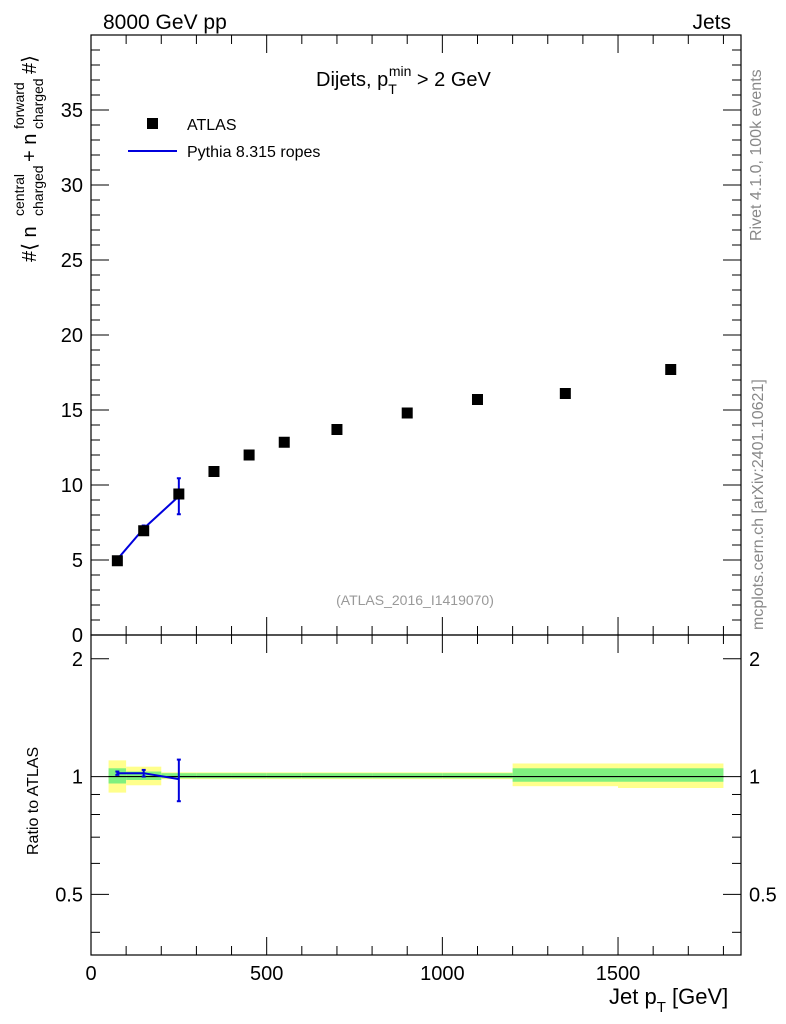 Image resolution: width=786 pixels, height=1024 pixels. What do you see at coordinates (30, 244) in the screenshot?
I see `svg-text: #⟨ n` at bounding box center [30, 244].